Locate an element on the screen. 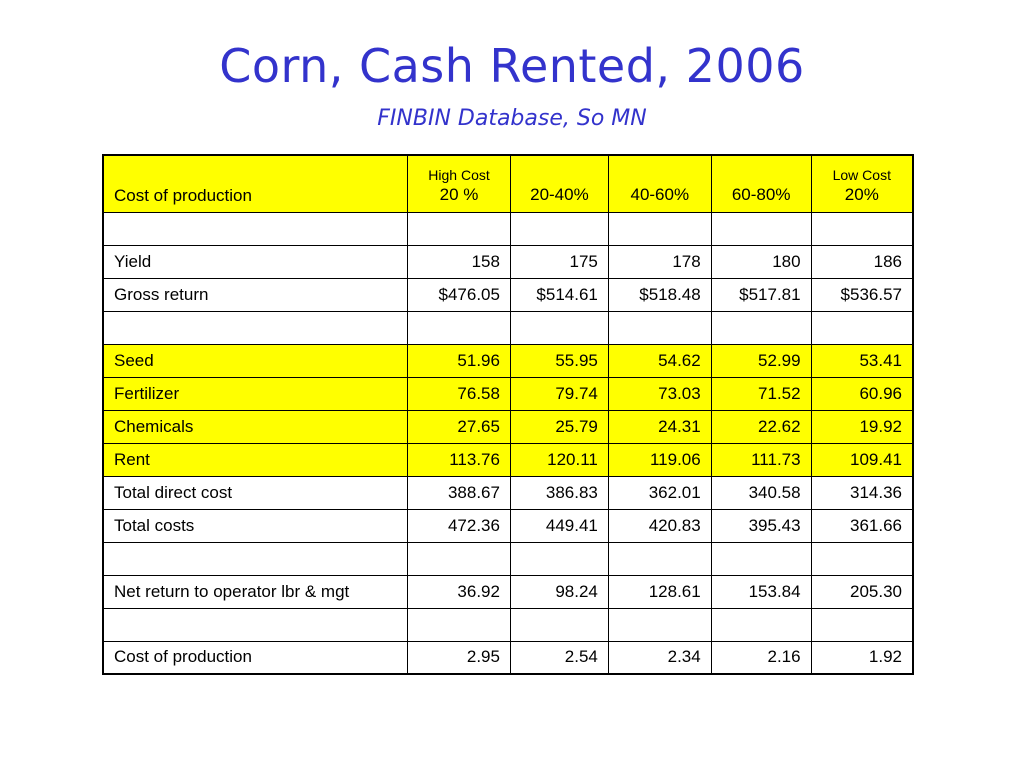 Image resolution: width=1024 pixels, height=768 pixels. row-value: 120.11 is located at coordinates (559, 459).